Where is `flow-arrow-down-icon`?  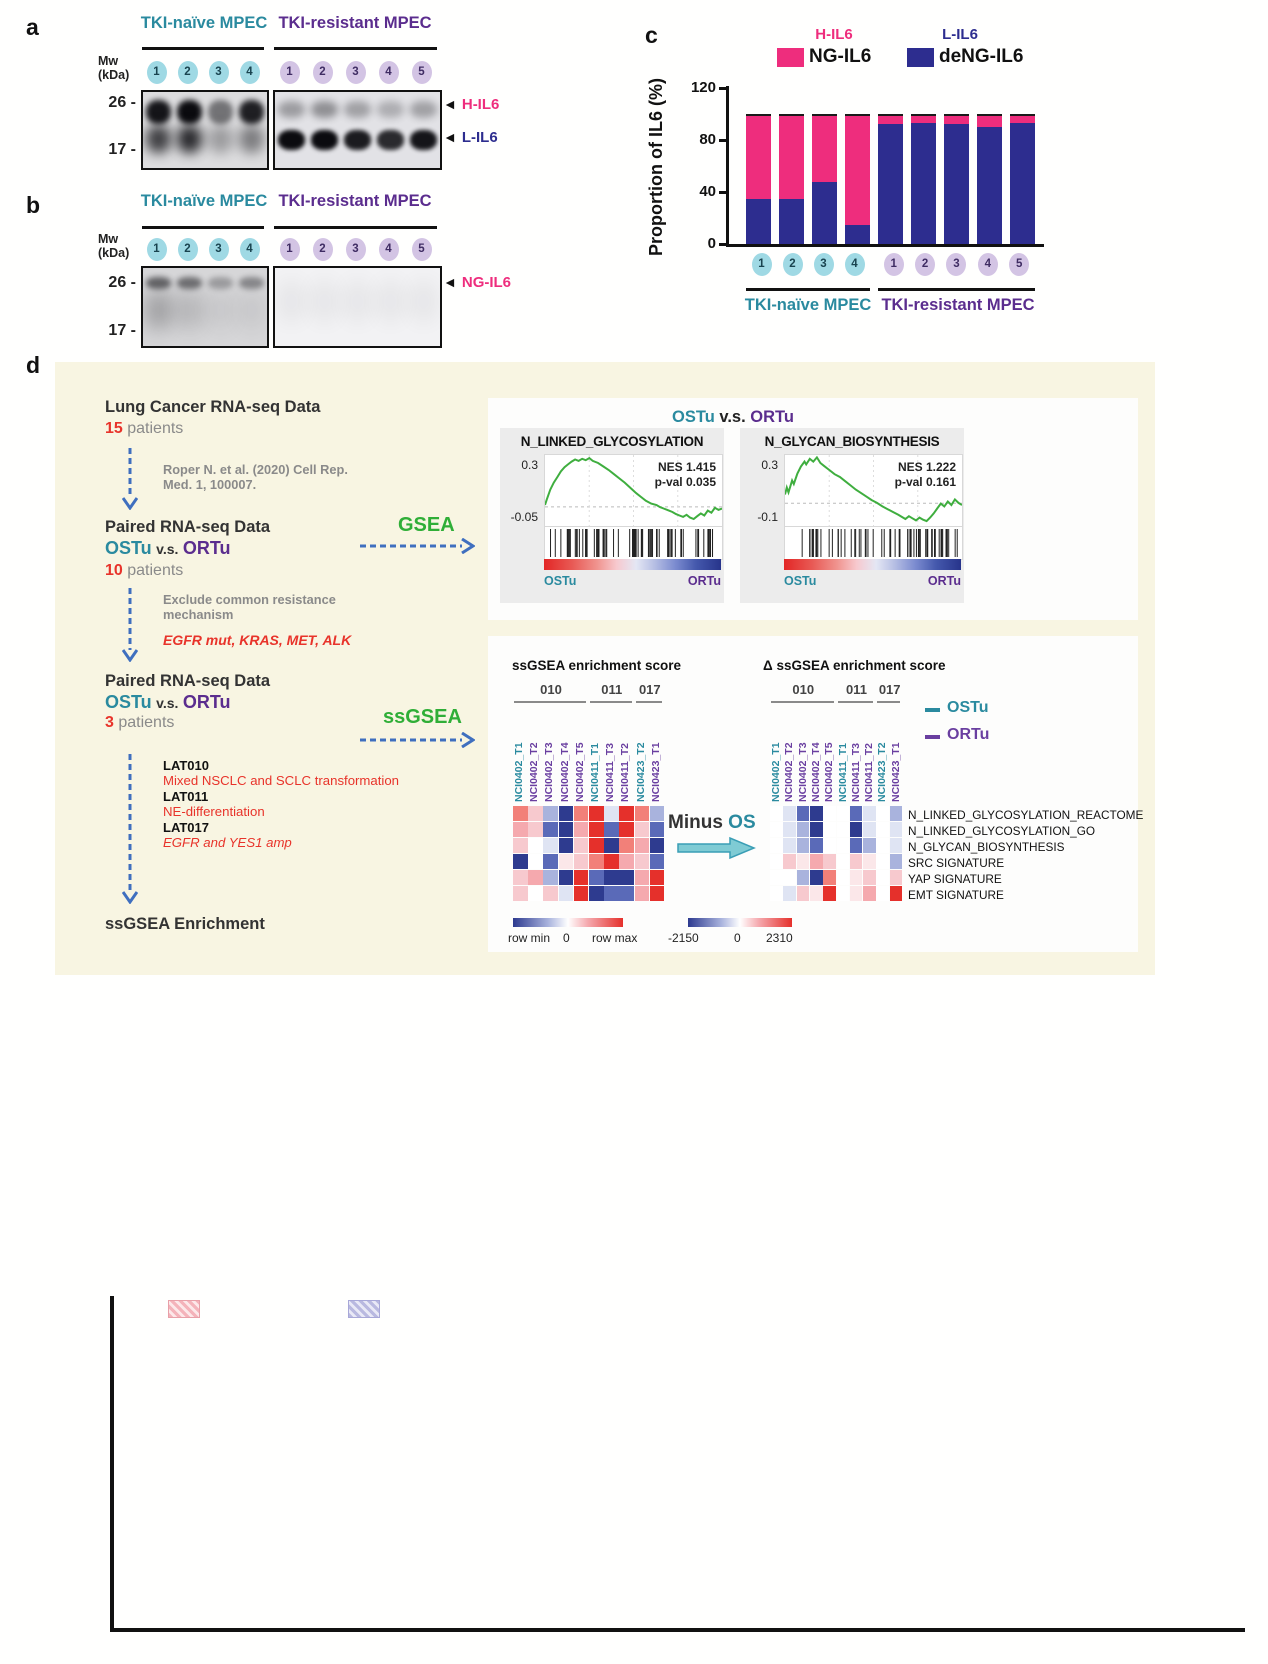 flow-arrow-down-icon is located at coordinates (130, 829).